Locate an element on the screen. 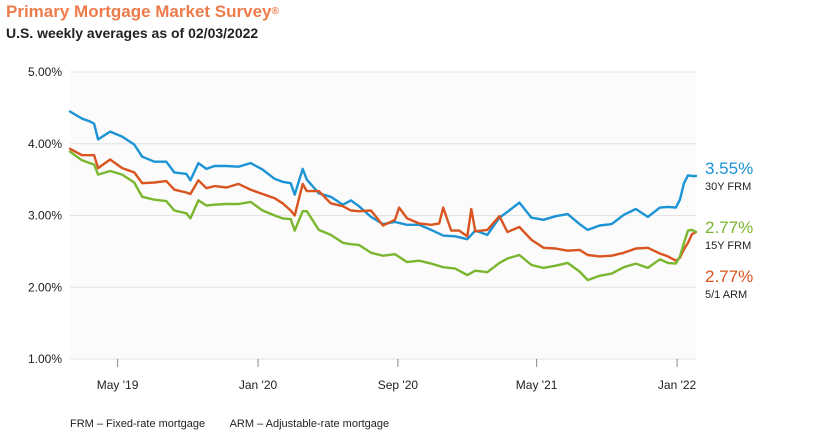 The height and width of the screenshot is (440, 830). y-tick-label: 4.00% is located at coordinates (45, 144).